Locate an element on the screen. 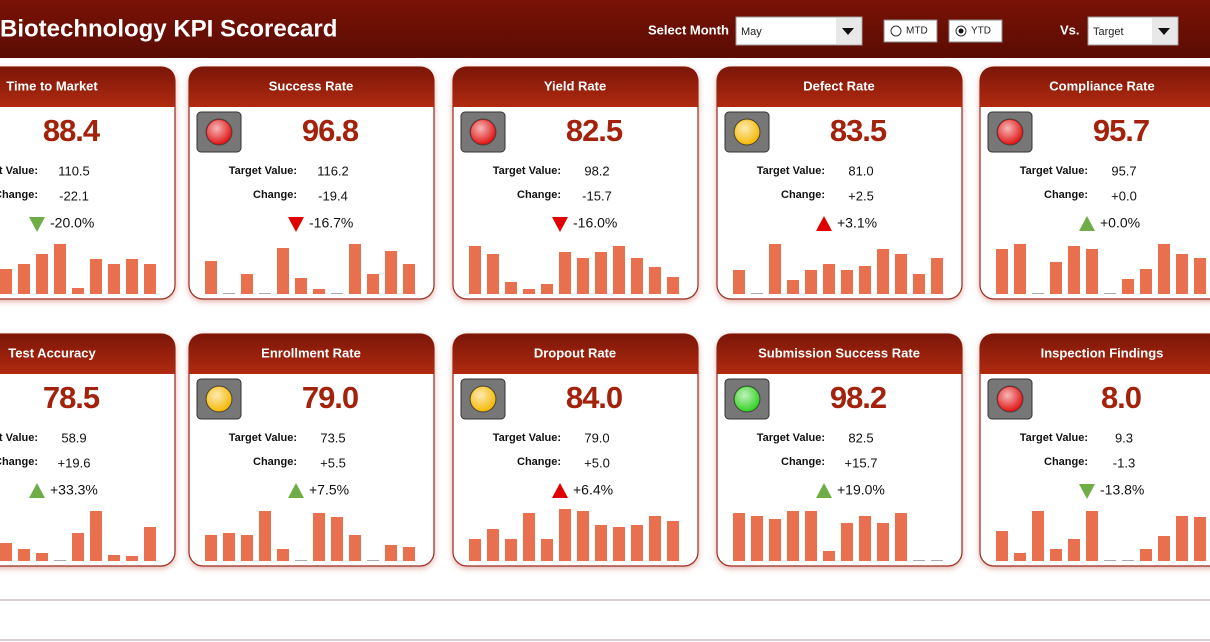 Image resolution: width=1210 pixels, height=642 pixels. kpi-value: 88.4 is located at coordinates (72, 130).